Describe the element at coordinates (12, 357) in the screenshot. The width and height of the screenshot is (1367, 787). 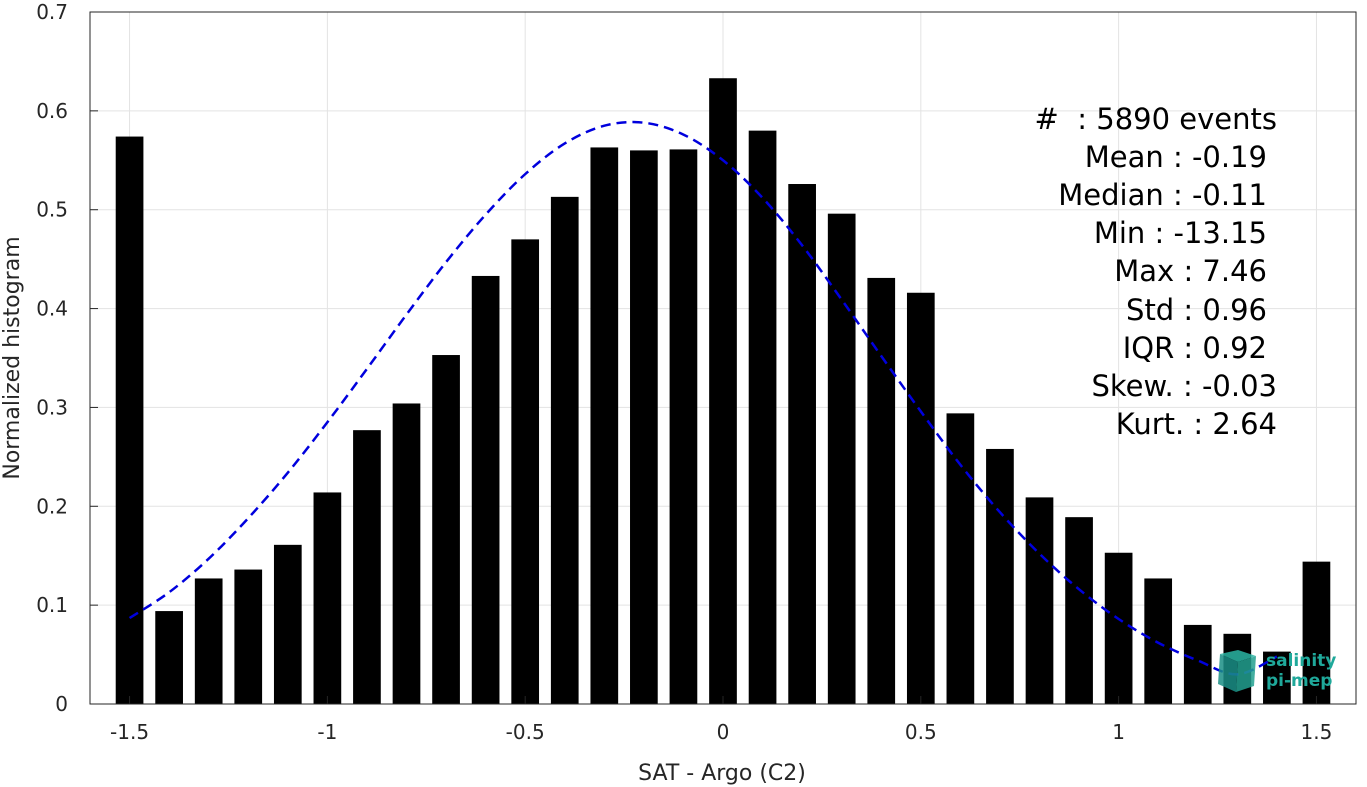
I see `y-axis-label: Normalized histogram` at that location.